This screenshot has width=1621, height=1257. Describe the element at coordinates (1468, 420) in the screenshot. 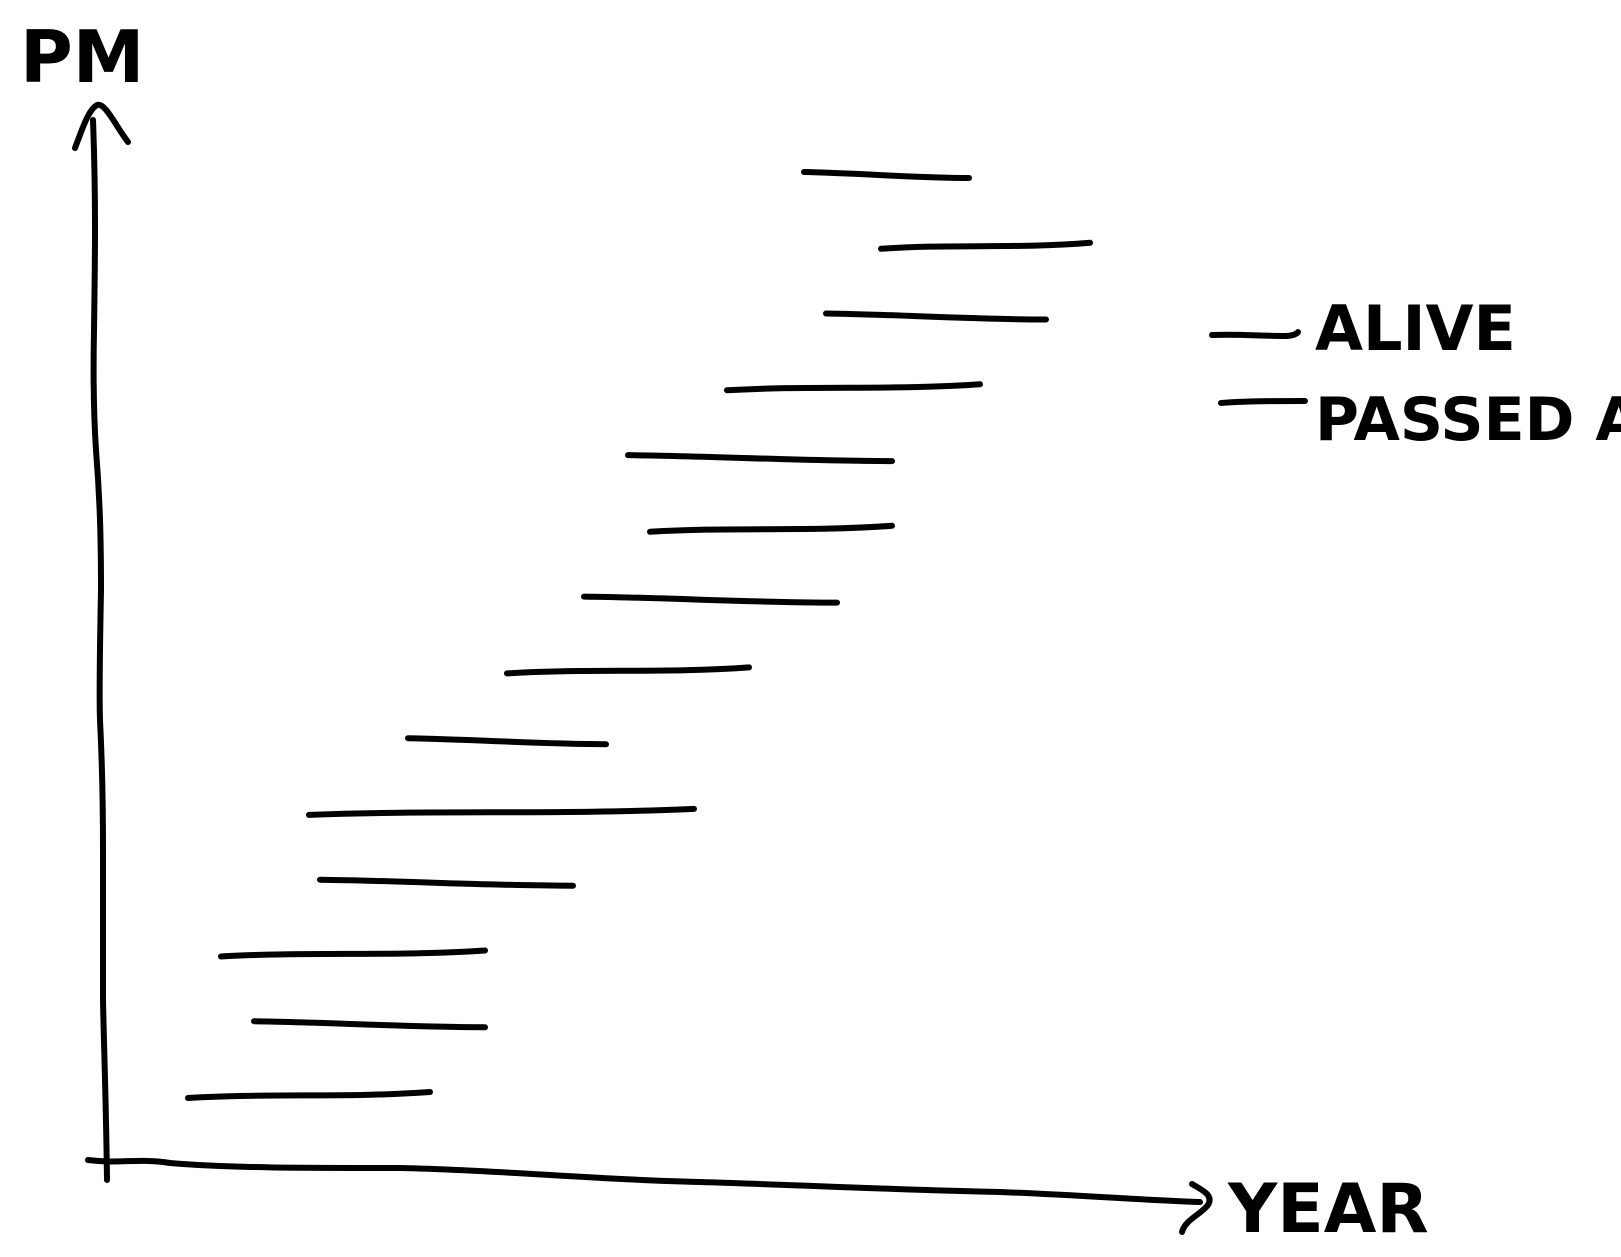

I see `legend-label-passed-away: PASSED AWAY` at that location.